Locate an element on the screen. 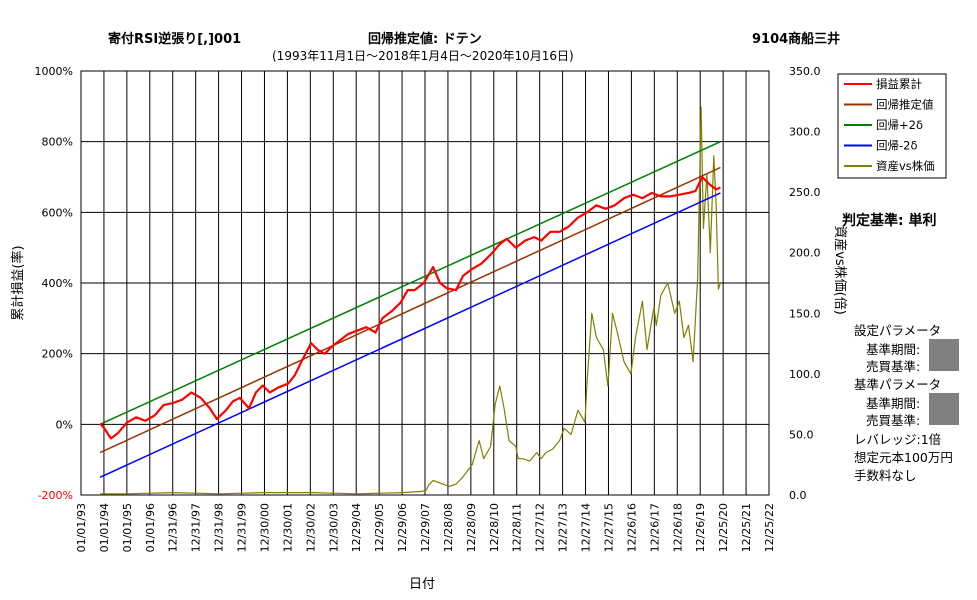 Image resolution: width=977 pixels, height=600 pixels. left-tick-label: 800% is located at coordinates (57, 142).